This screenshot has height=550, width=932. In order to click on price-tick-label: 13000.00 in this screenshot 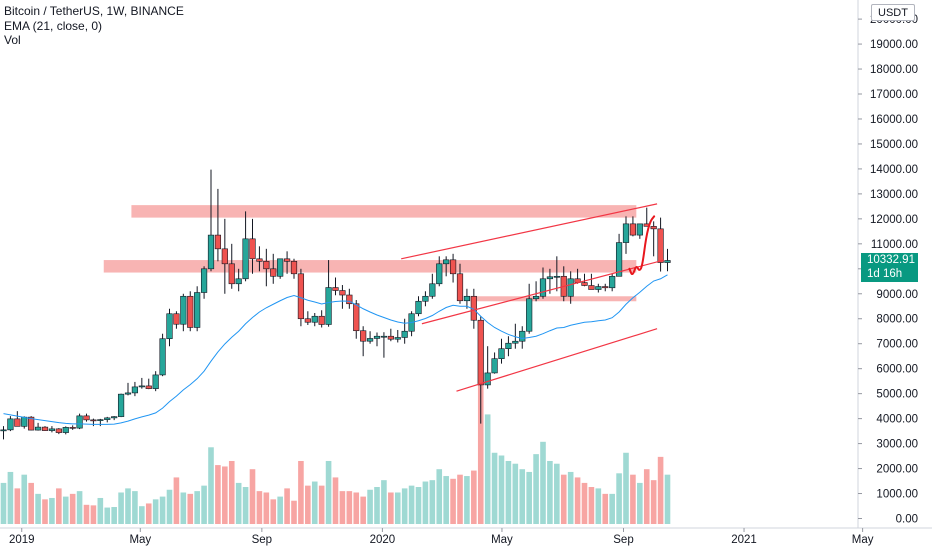, I will do `click(894, 195)`.